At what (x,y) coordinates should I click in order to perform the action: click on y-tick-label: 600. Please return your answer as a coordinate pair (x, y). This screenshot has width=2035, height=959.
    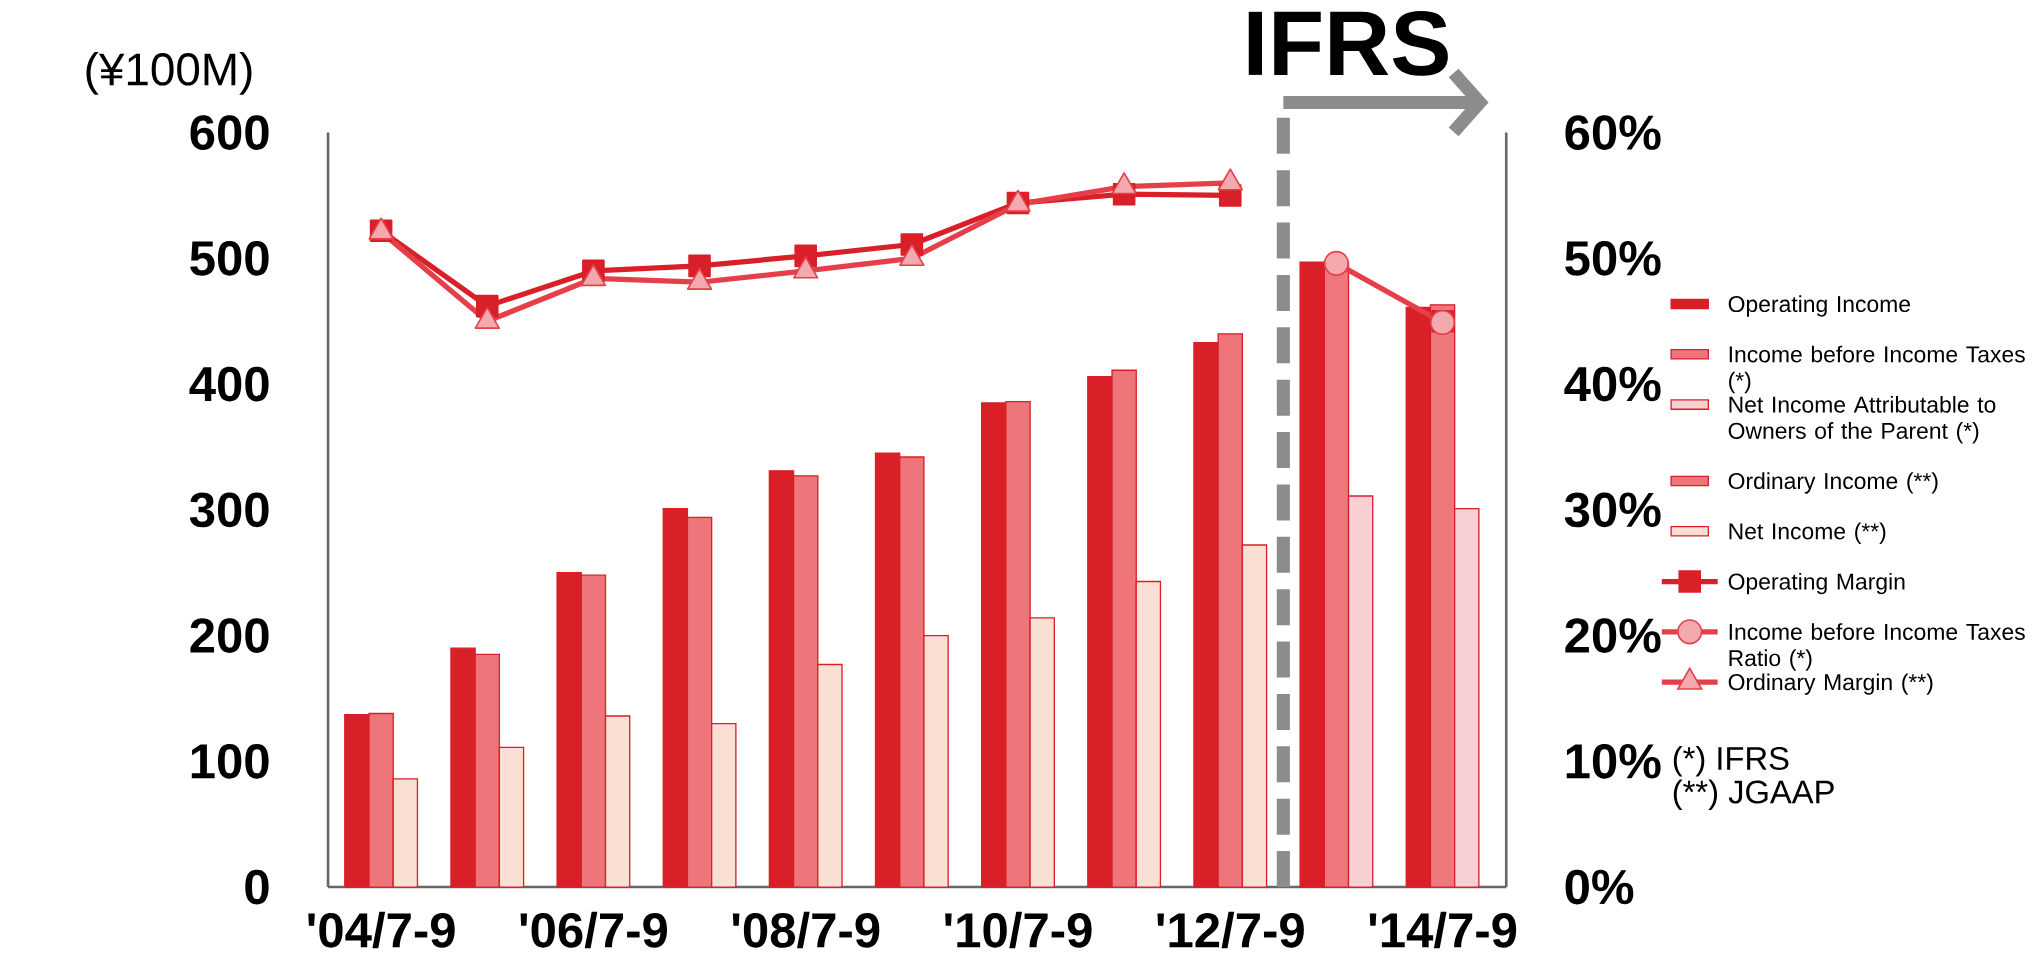
    Looking at the image, I should click on (229, 132).